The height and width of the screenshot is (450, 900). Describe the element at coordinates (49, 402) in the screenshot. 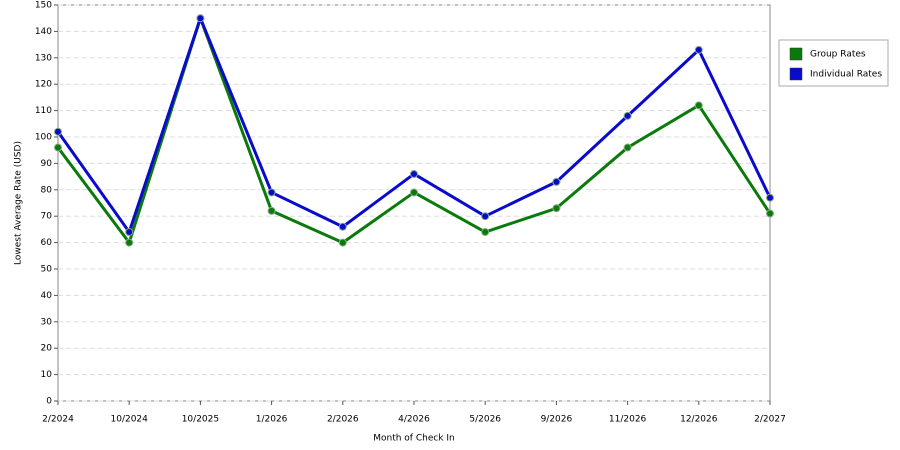

I see `y-tick-label: 0` at that location.